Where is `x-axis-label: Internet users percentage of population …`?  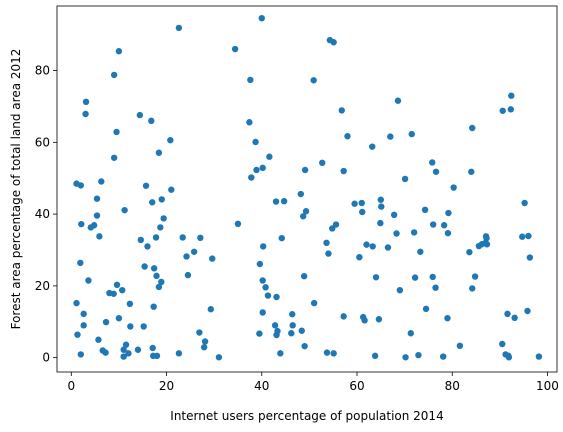
x-axis-label: Internet users percentage of population … is located at coordinates (306, 416).